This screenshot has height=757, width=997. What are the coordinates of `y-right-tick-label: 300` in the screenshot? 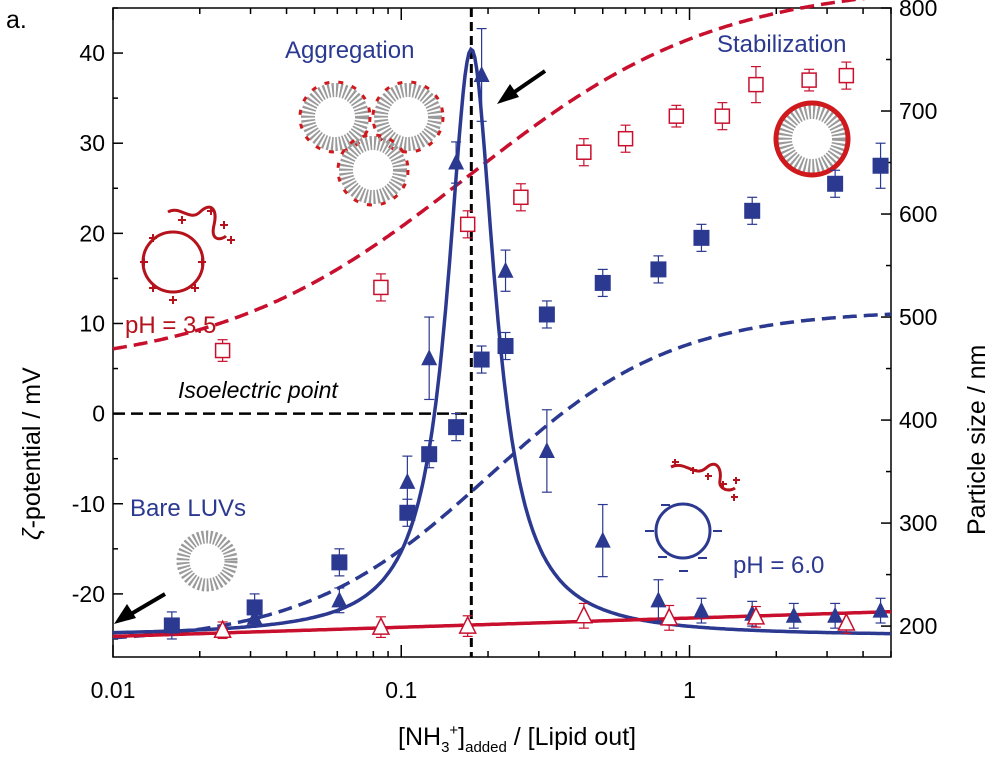 It's located at (918, 523).